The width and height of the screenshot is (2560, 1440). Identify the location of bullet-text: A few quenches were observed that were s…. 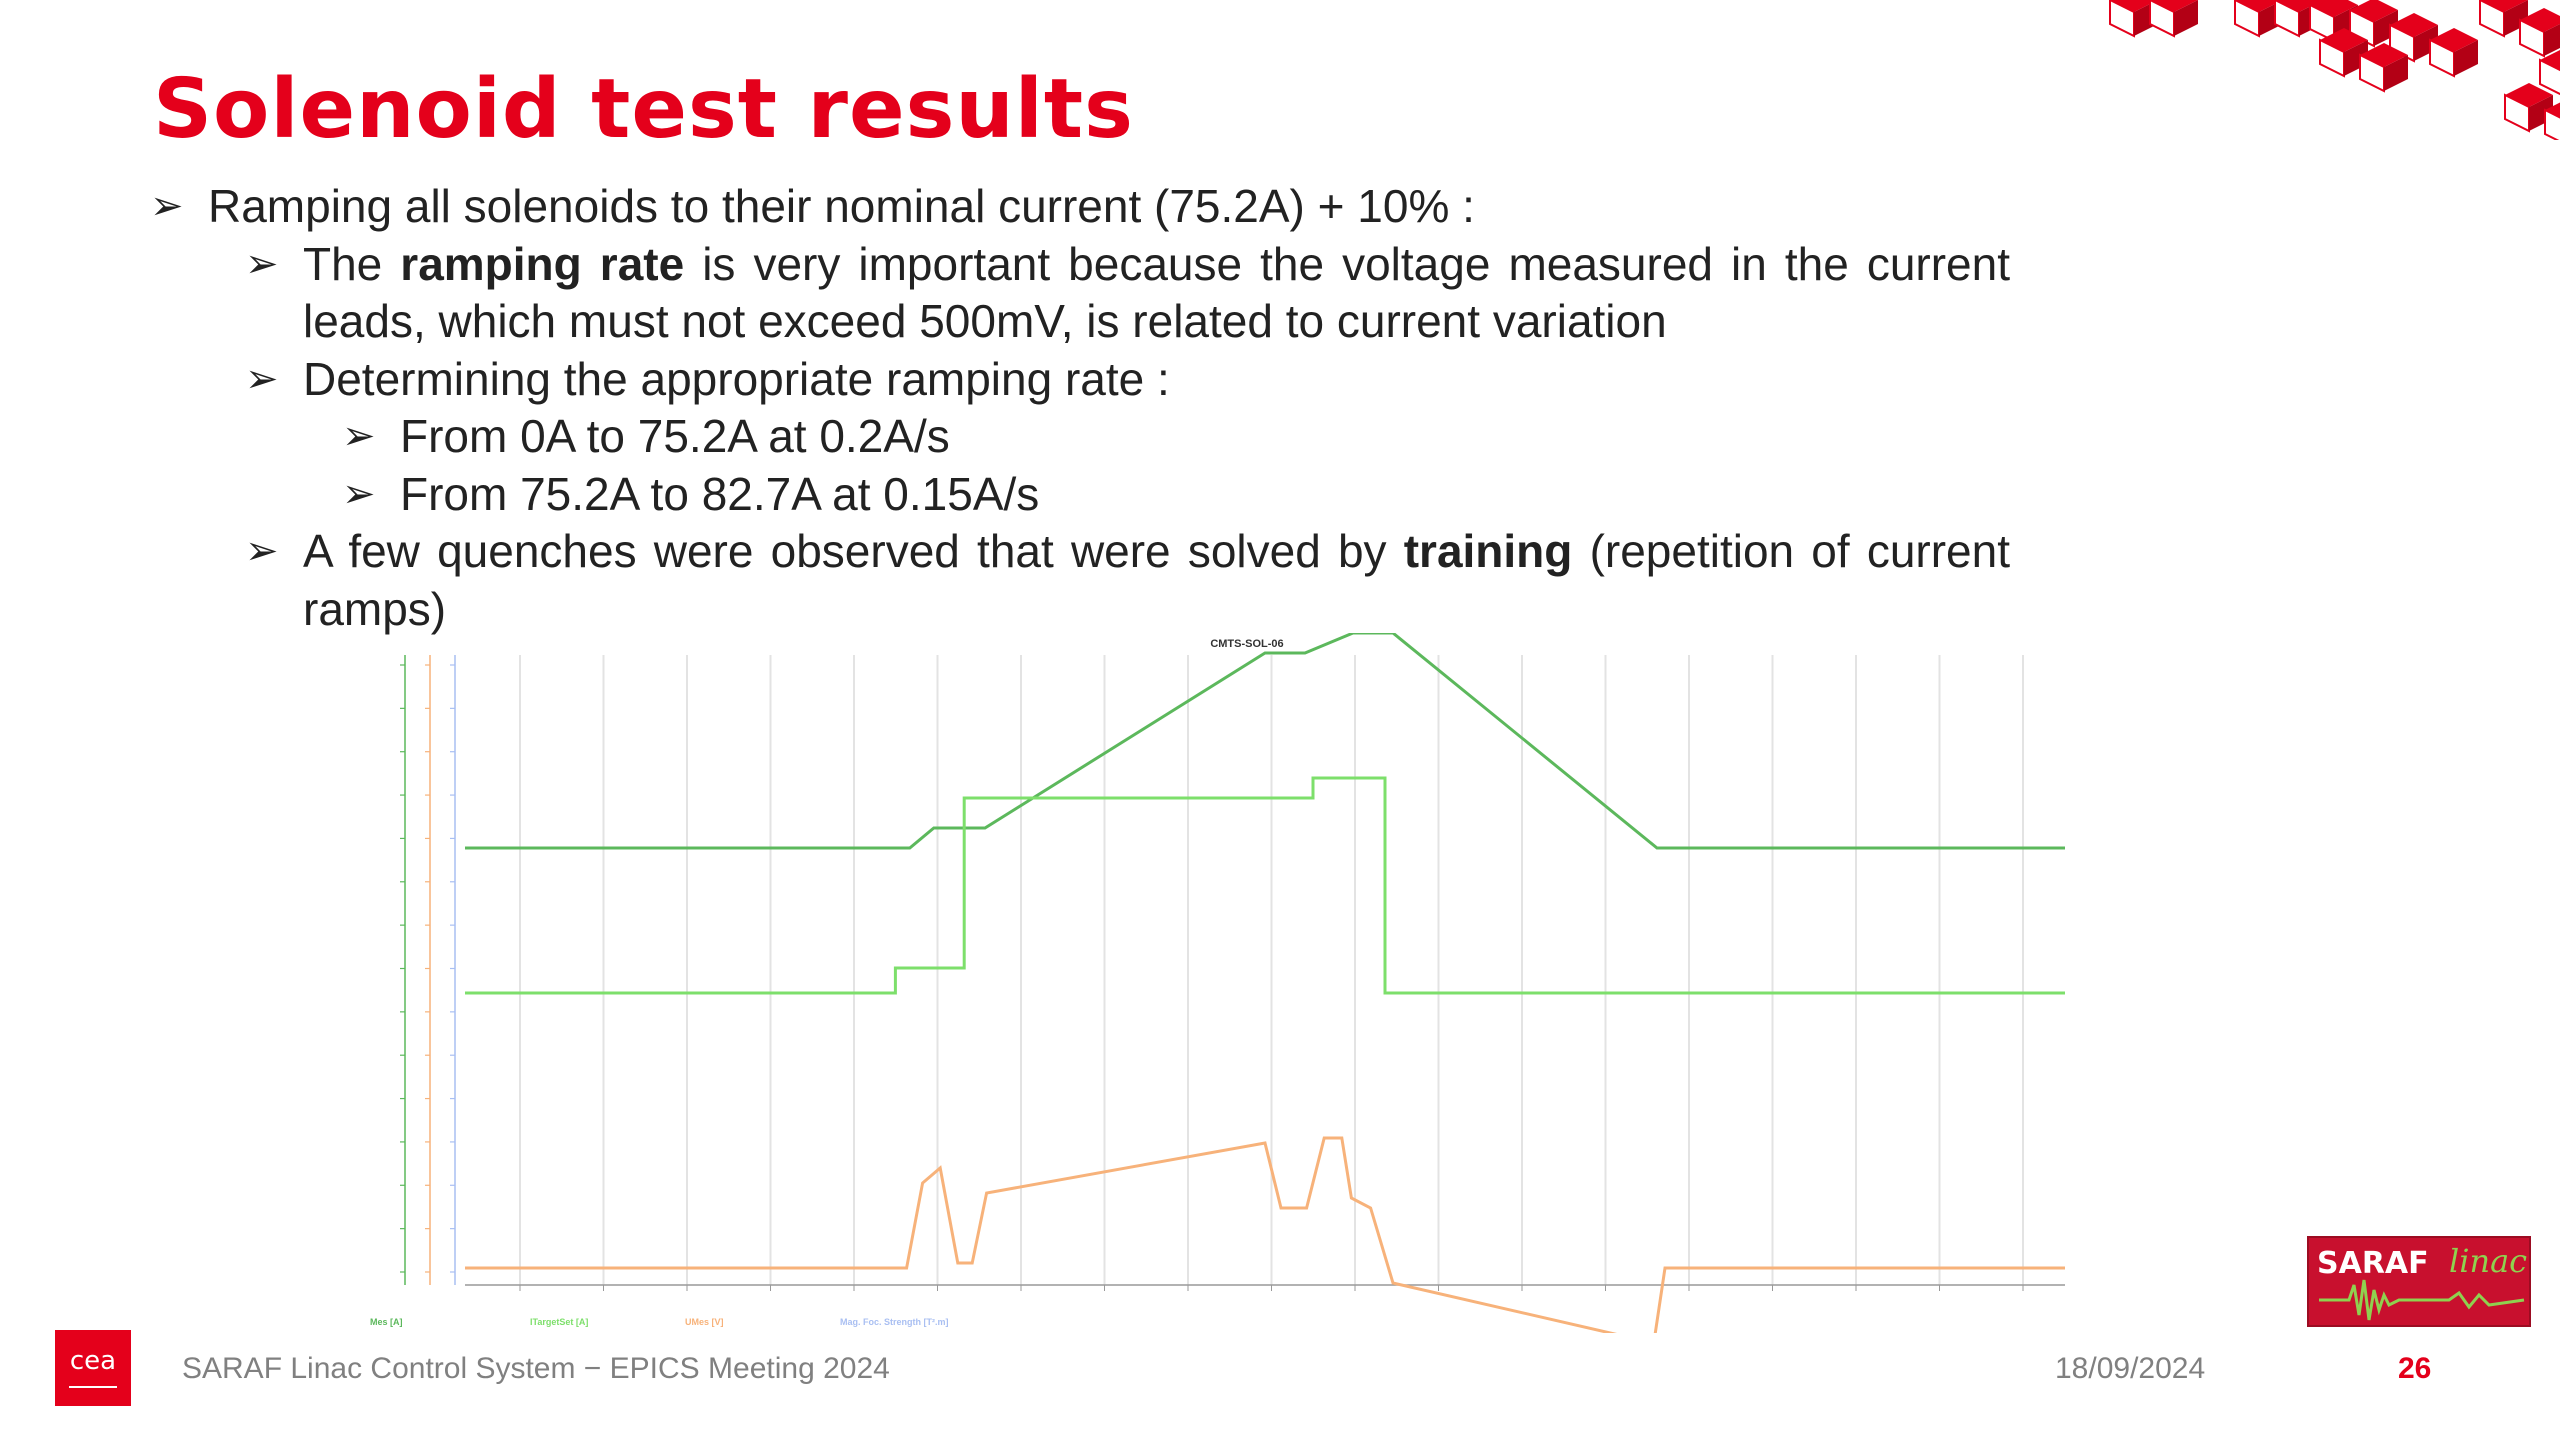
(1156, 580).